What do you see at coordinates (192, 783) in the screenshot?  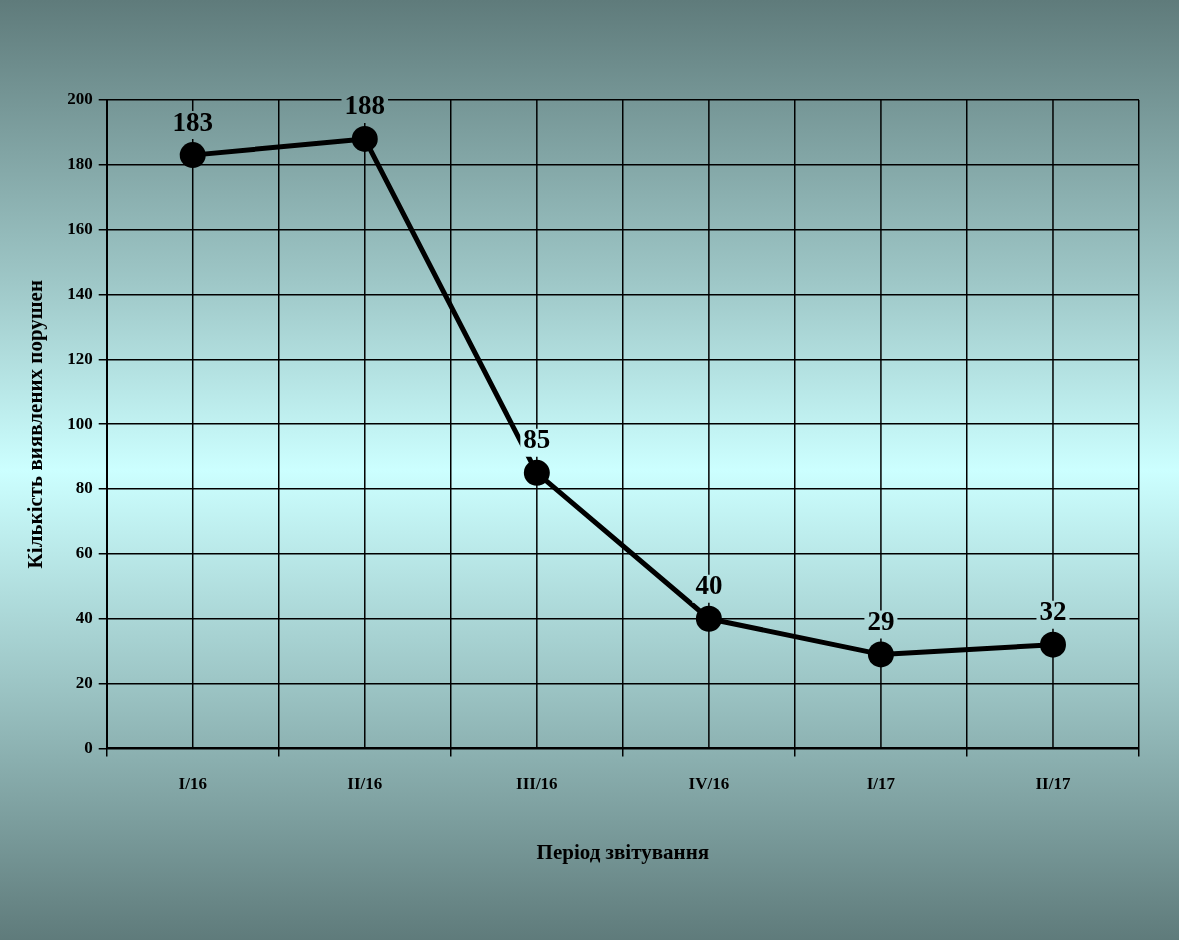 I see `x-tick-label: I/16` at bounding box center [192, 783].